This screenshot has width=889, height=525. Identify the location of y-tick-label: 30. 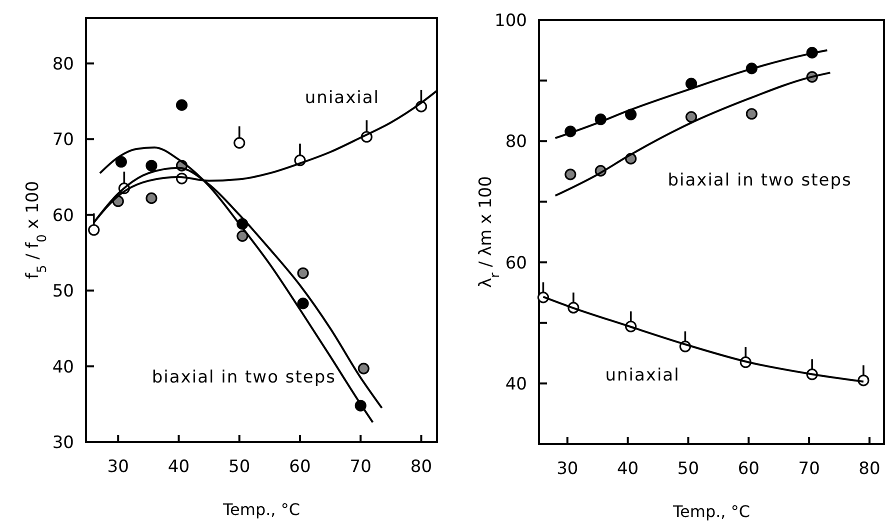
(63, 443).